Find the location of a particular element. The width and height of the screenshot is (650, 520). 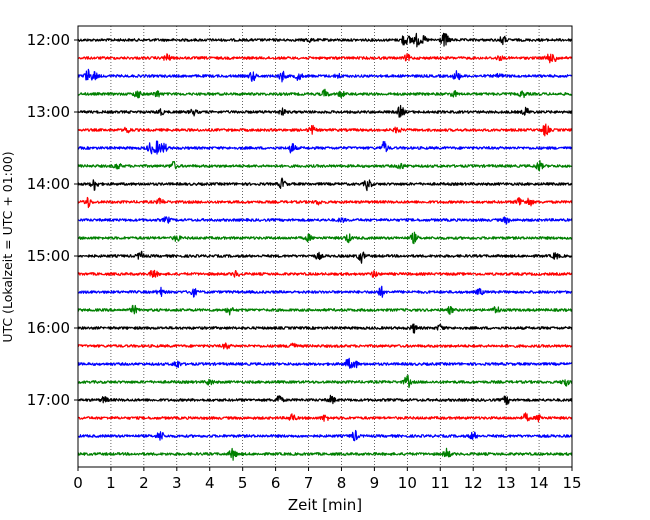

y-tick-label: 17:00 is located at coordinates (48, 400).